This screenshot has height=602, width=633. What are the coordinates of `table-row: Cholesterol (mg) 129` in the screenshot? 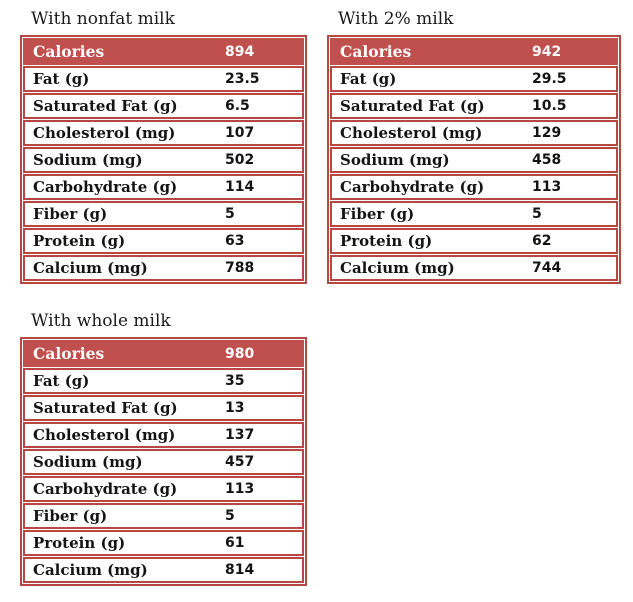 It's located at (474, 133).